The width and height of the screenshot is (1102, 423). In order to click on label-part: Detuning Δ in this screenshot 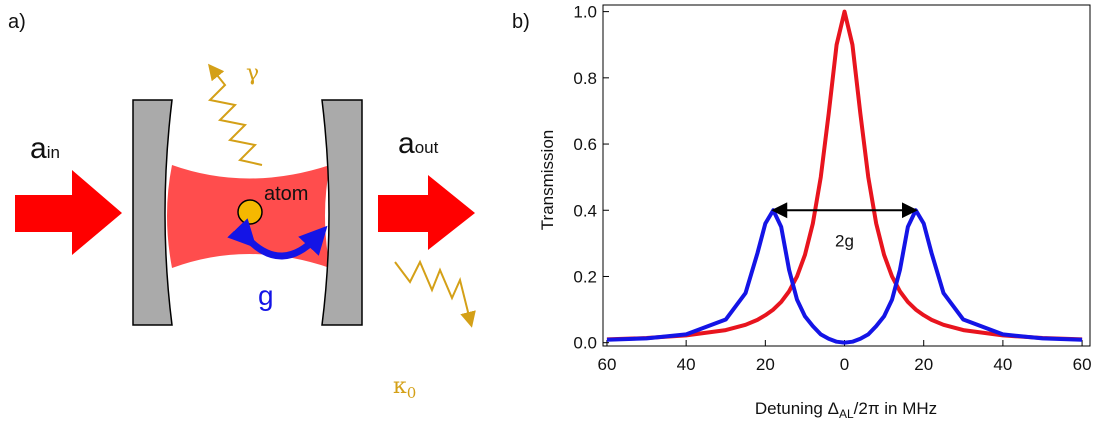, I will do `click(797, 408)`.